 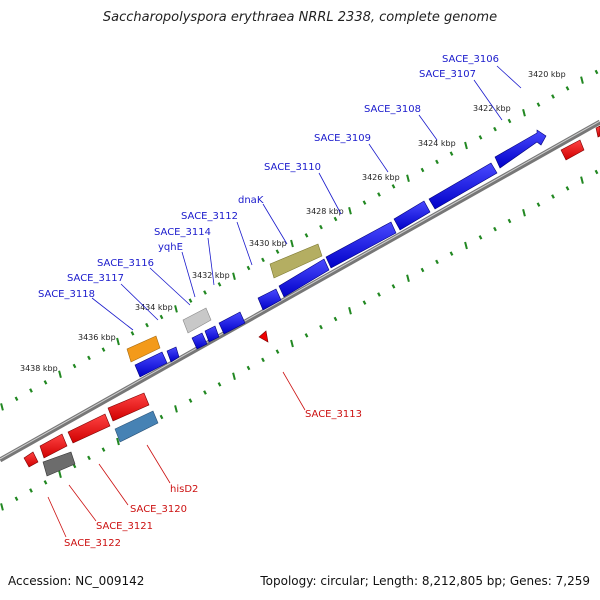 What do you see at coordinates (470, 59) in the screenshot?
I see `gene-label: SACE_3106` at bounding box center [470, 59].